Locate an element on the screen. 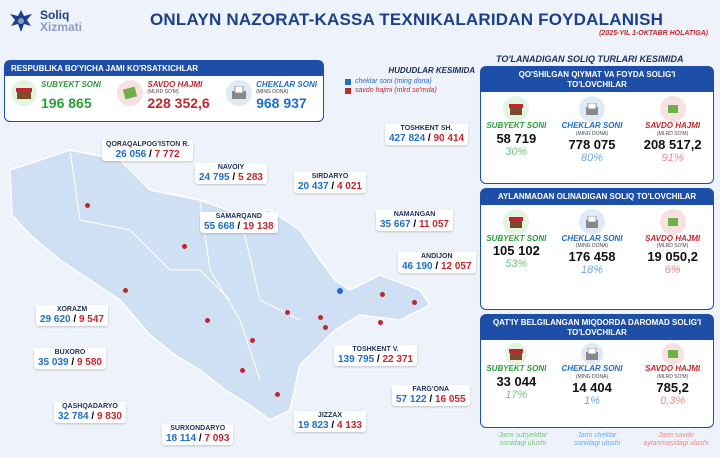  card-cheklar: CHEKLAR SONI (MING DONA) 14 404 1% is located at coordinates (592, 375).